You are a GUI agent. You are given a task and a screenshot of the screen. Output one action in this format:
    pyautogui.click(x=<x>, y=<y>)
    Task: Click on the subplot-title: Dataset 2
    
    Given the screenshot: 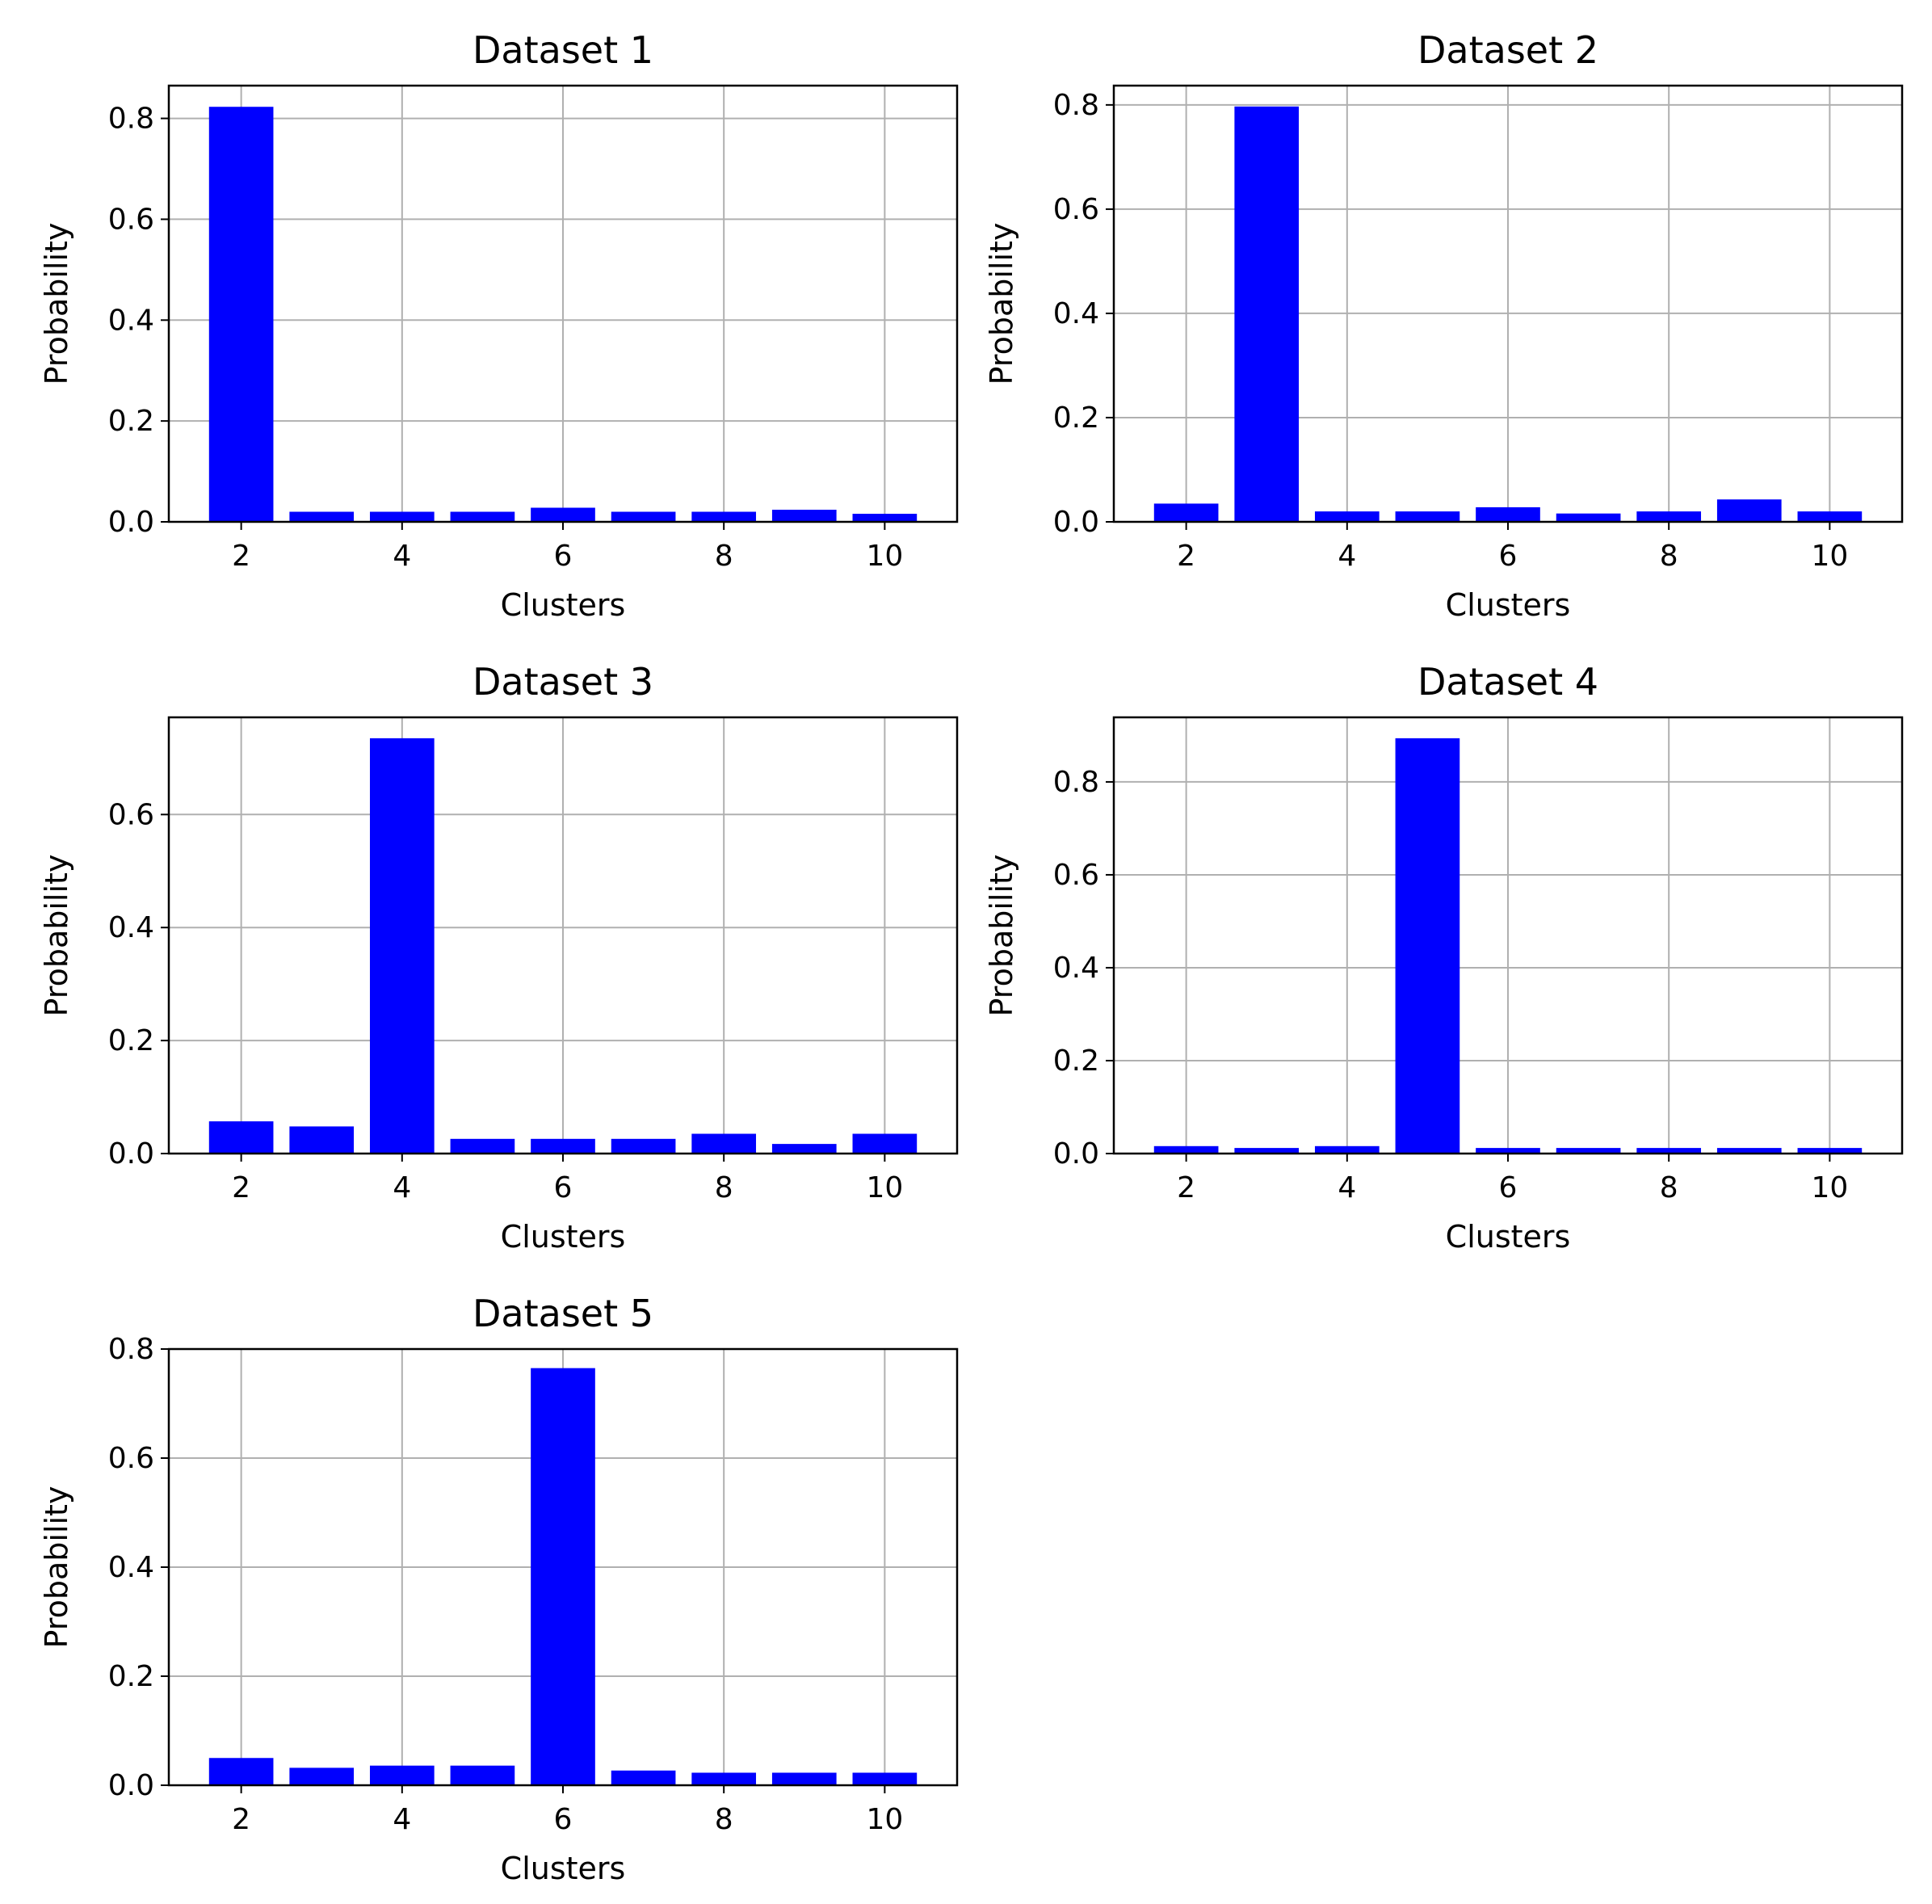 What is the action you would take?
    pyautogui.click(x=1508, y=50)
    